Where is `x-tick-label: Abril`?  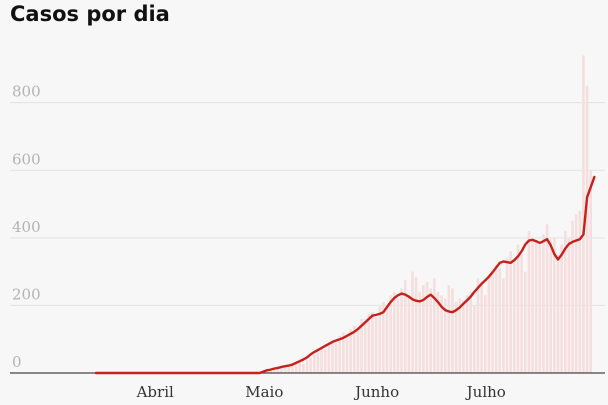 x-tick-label: Abril is located at coordinates (155, 392).